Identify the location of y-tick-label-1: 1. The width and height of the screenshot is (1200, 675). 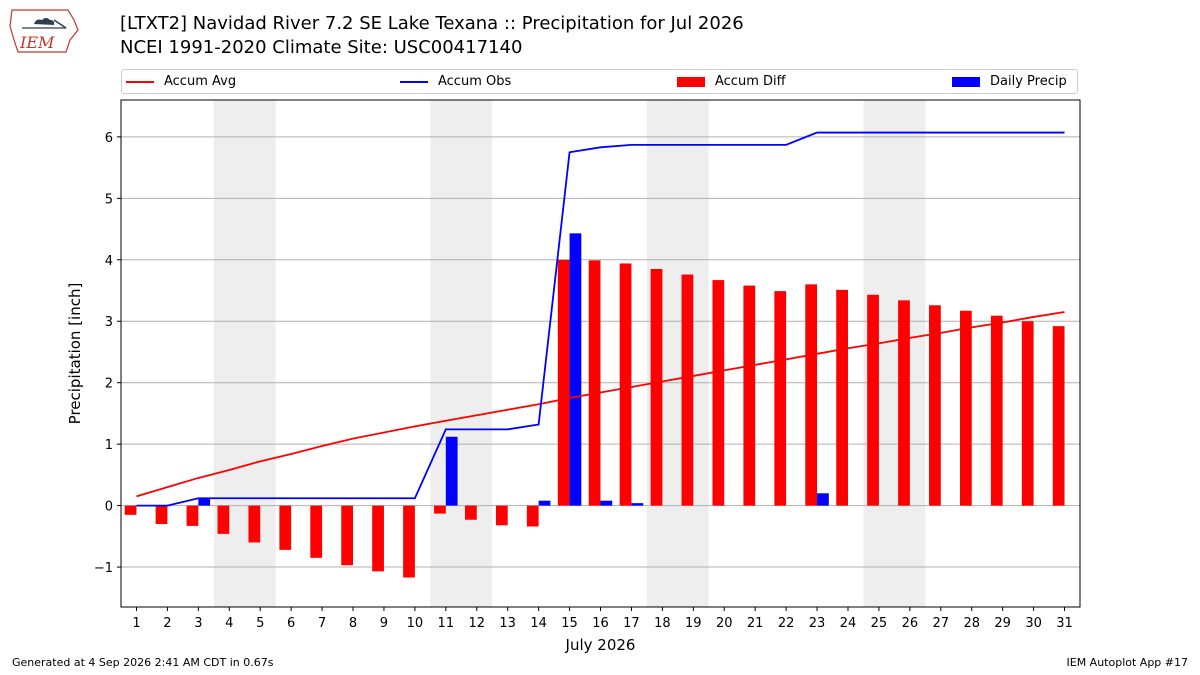
(109, 445).